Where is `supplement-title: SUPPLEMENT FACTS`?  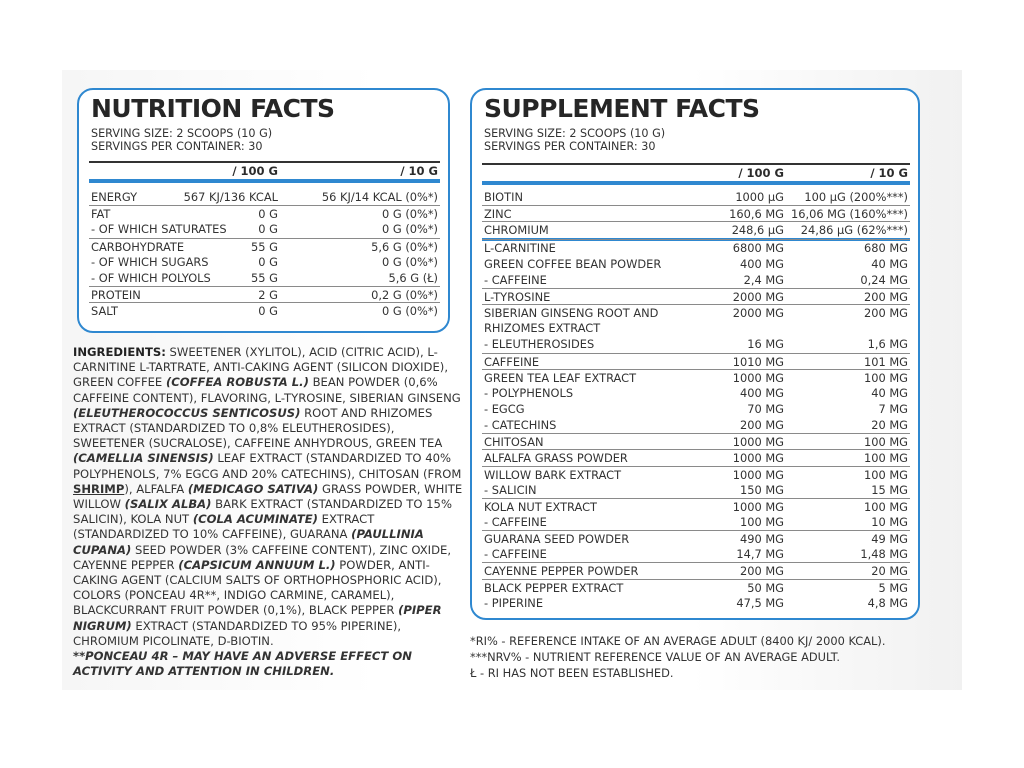 supplement-title: SUPPLEMENT FACTS is located at coordinates (622, 108).